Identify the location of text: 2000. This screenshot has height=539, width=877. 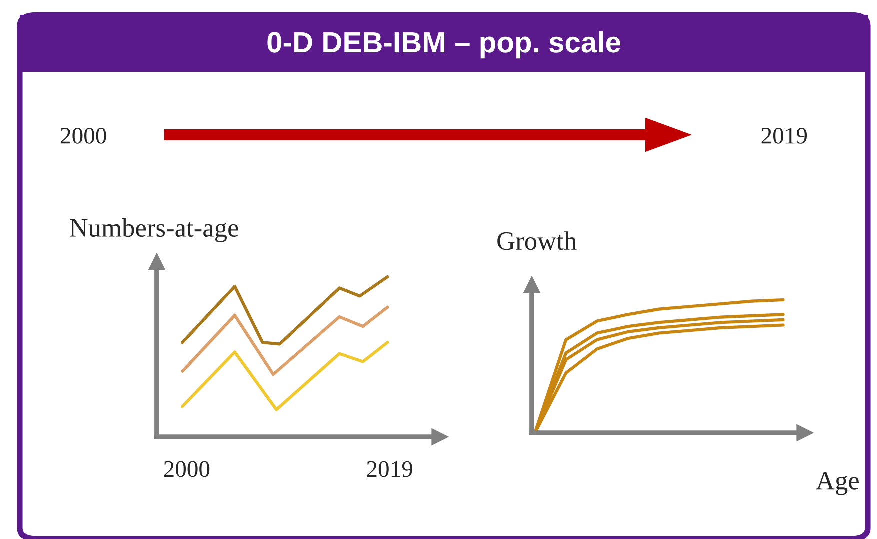
(83, 136).